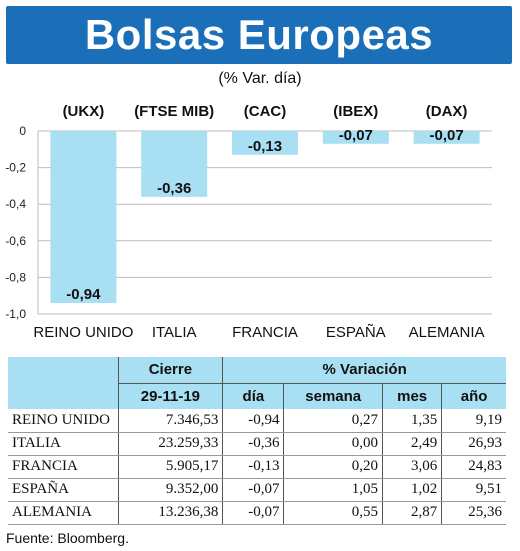 Image resolution: width=520 pixels, height=551 pixels. What do you see at coordinates (253, 444) in the screenshot?
I see `dia-cell: -0,36` at bounding box center [253, 444].